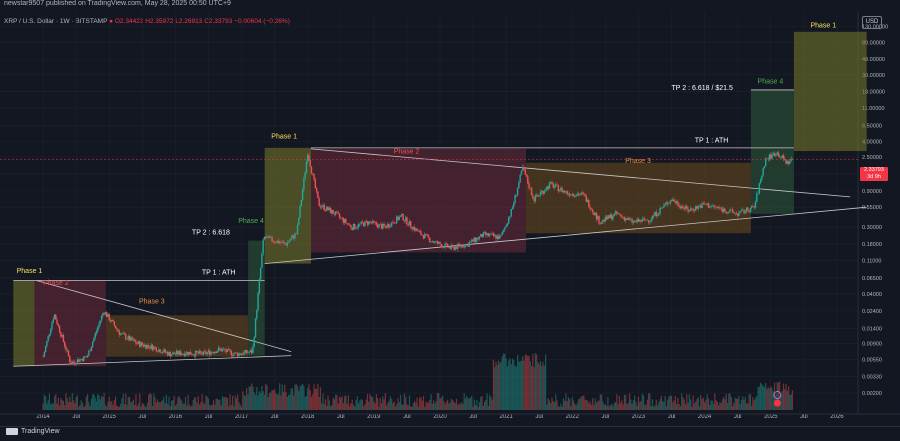 The image size is (900, 441). I want to click on y-tick-label: 30.00000, so click(873, 76).